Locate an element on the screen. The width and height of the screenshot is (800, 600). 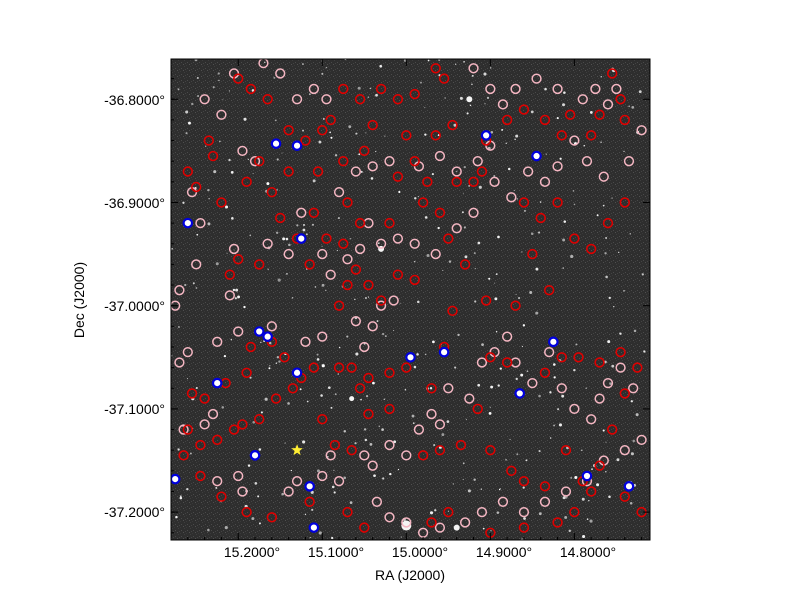
y-axis-label: Dec (J2000) is located at coordinates (79, 300).